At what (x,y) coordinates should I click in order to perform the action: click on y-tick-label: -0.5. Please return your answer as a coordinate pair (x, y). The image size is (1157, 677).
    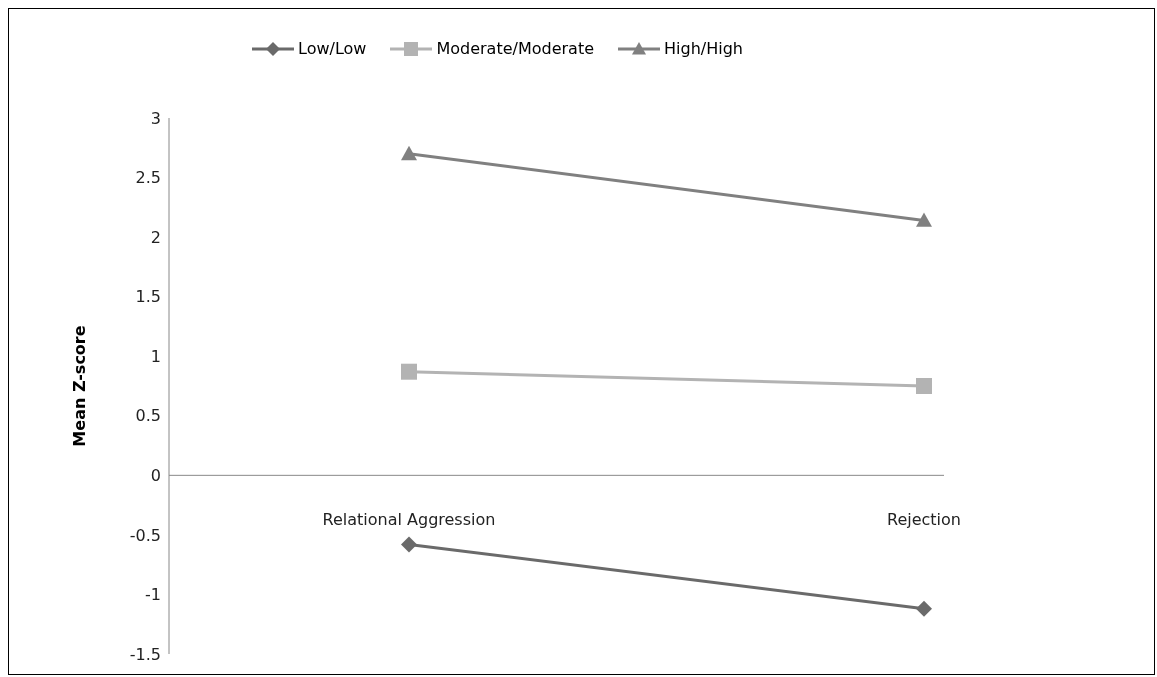
    Looking at the image, I should click on (145, 535).